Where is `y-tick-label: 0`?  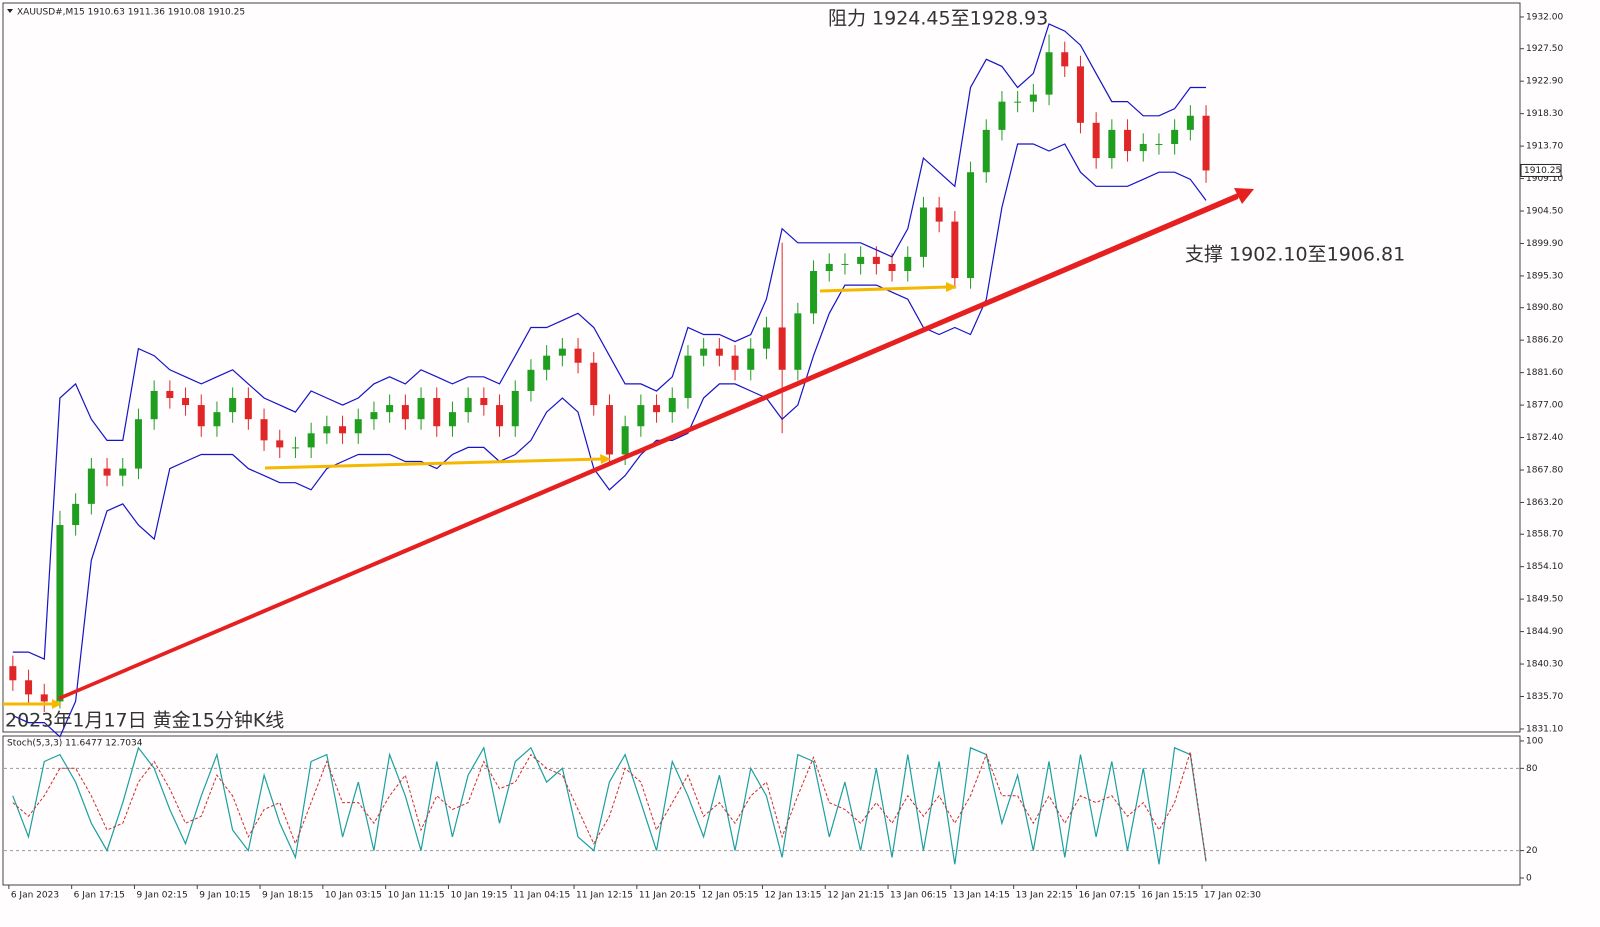 y-tick-label: 0 is located at coordinates (1529, 879).